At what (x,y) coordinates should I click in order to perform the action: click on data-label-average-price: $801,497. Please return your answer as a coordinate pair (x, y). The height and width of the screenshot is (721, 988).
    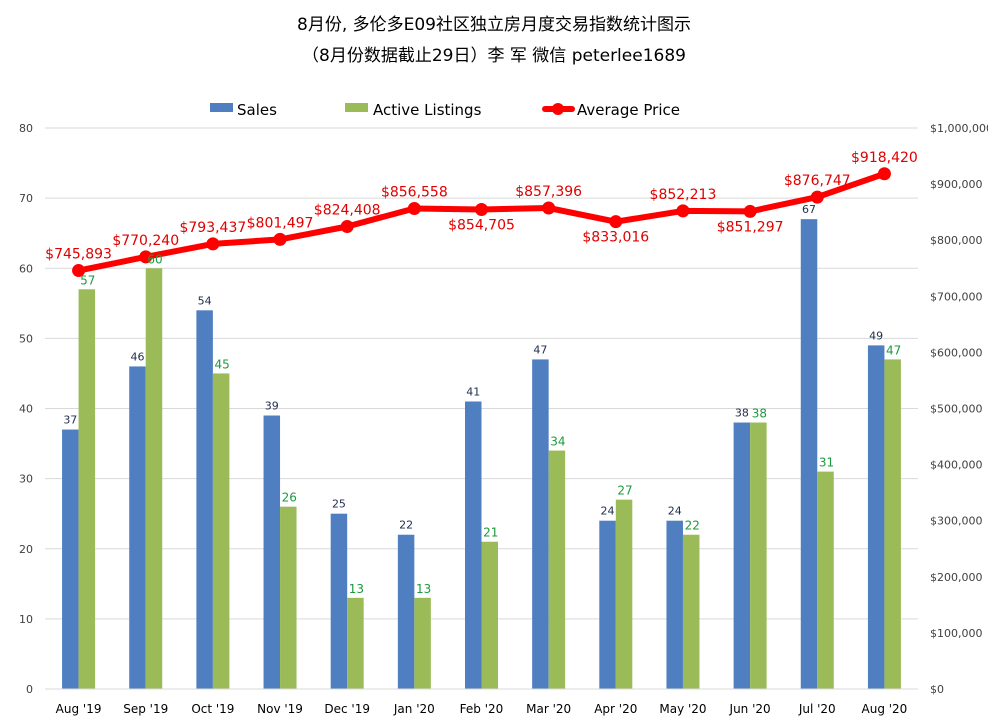
    Looking at the image, I should click on (280, 223).